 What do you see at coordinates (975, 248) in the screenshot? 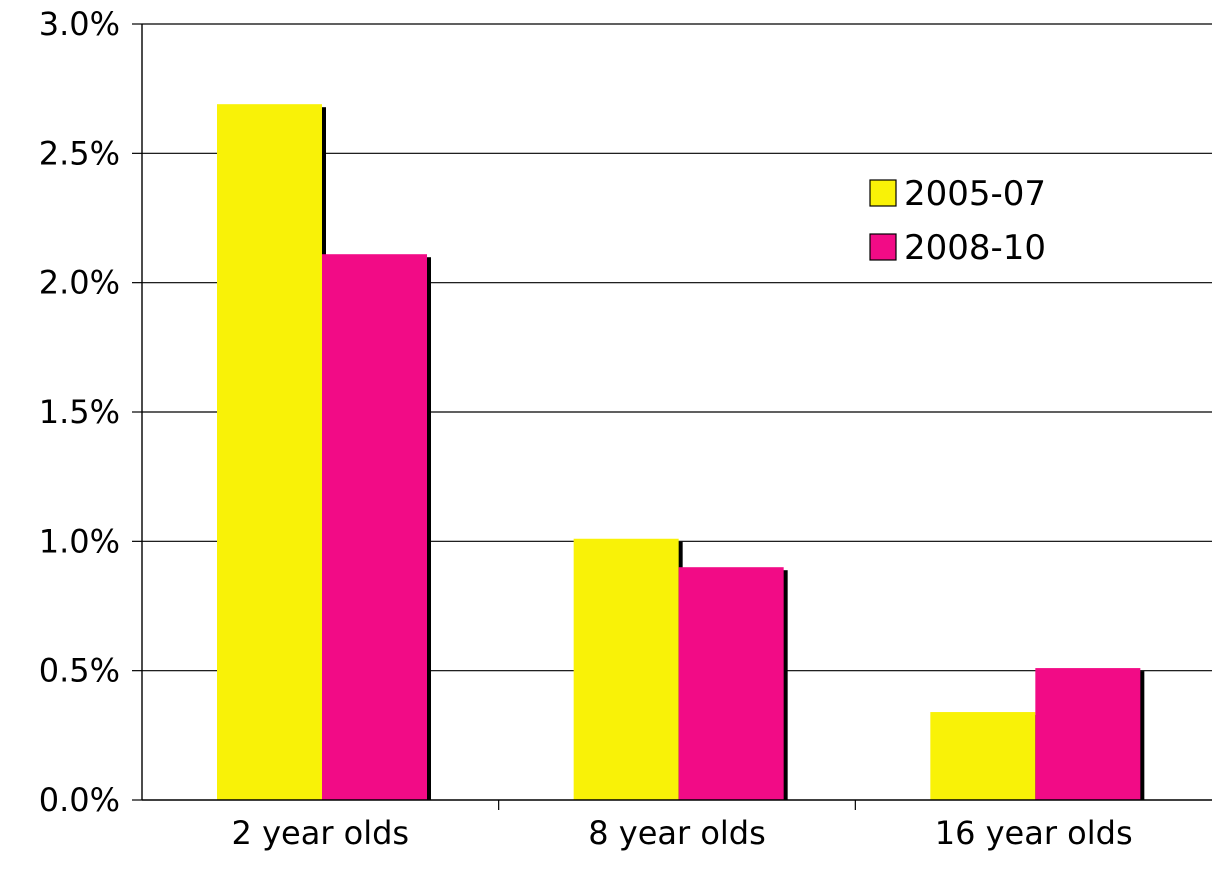
I see `legend-label: 2008-10` at bounding box center [975, 248].